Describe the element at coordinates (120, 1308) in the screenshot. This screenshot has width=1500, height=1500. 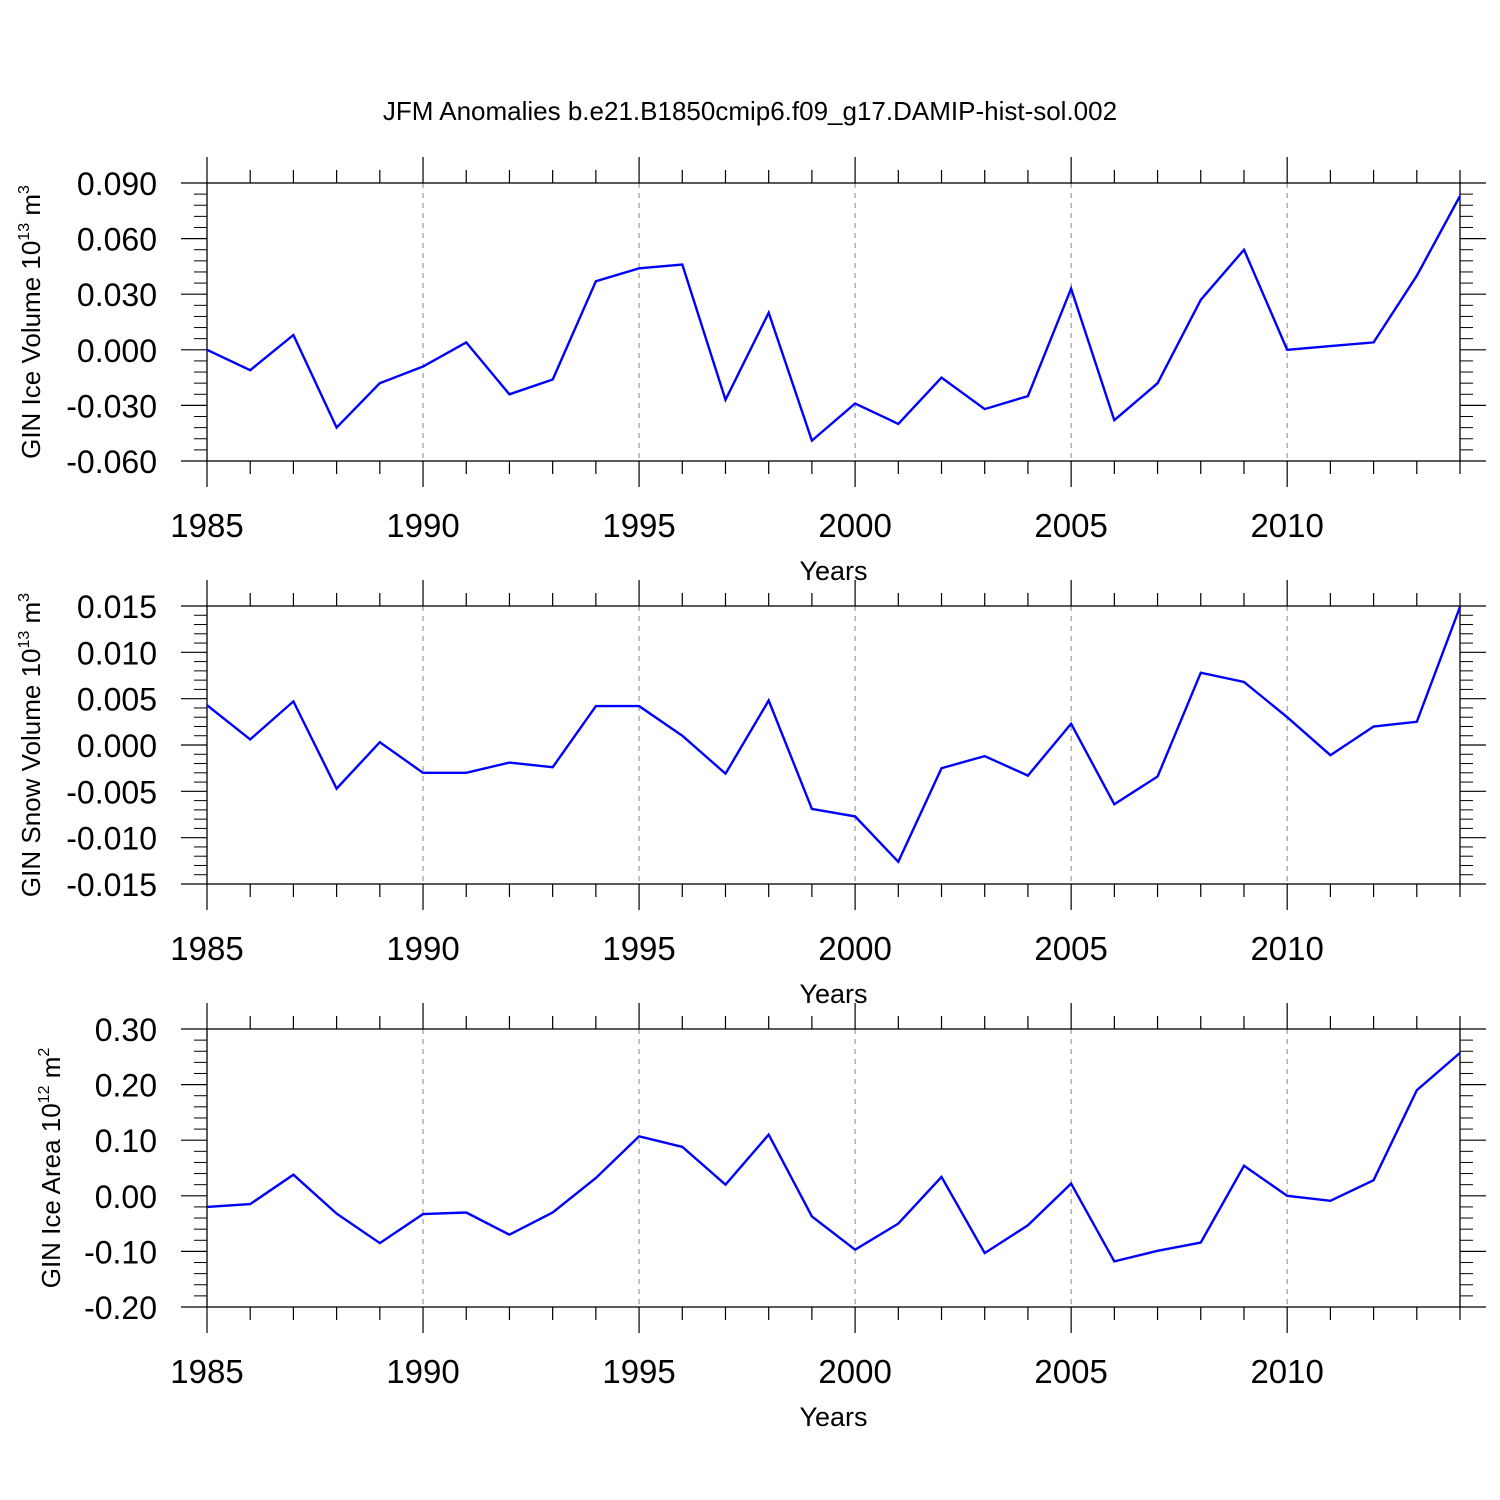
I see `y-tick-label: -0.20` at that location.